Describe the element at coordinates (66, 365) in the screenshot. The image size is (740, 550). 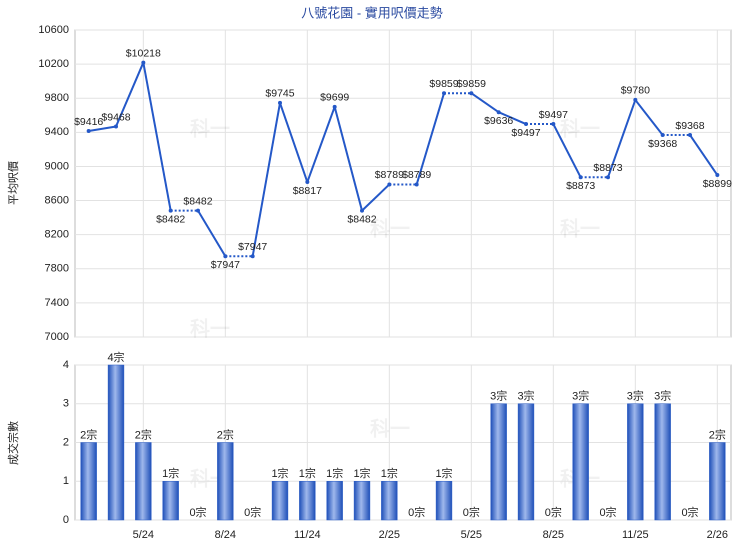
I see `y-tick-label: 4` at that location.